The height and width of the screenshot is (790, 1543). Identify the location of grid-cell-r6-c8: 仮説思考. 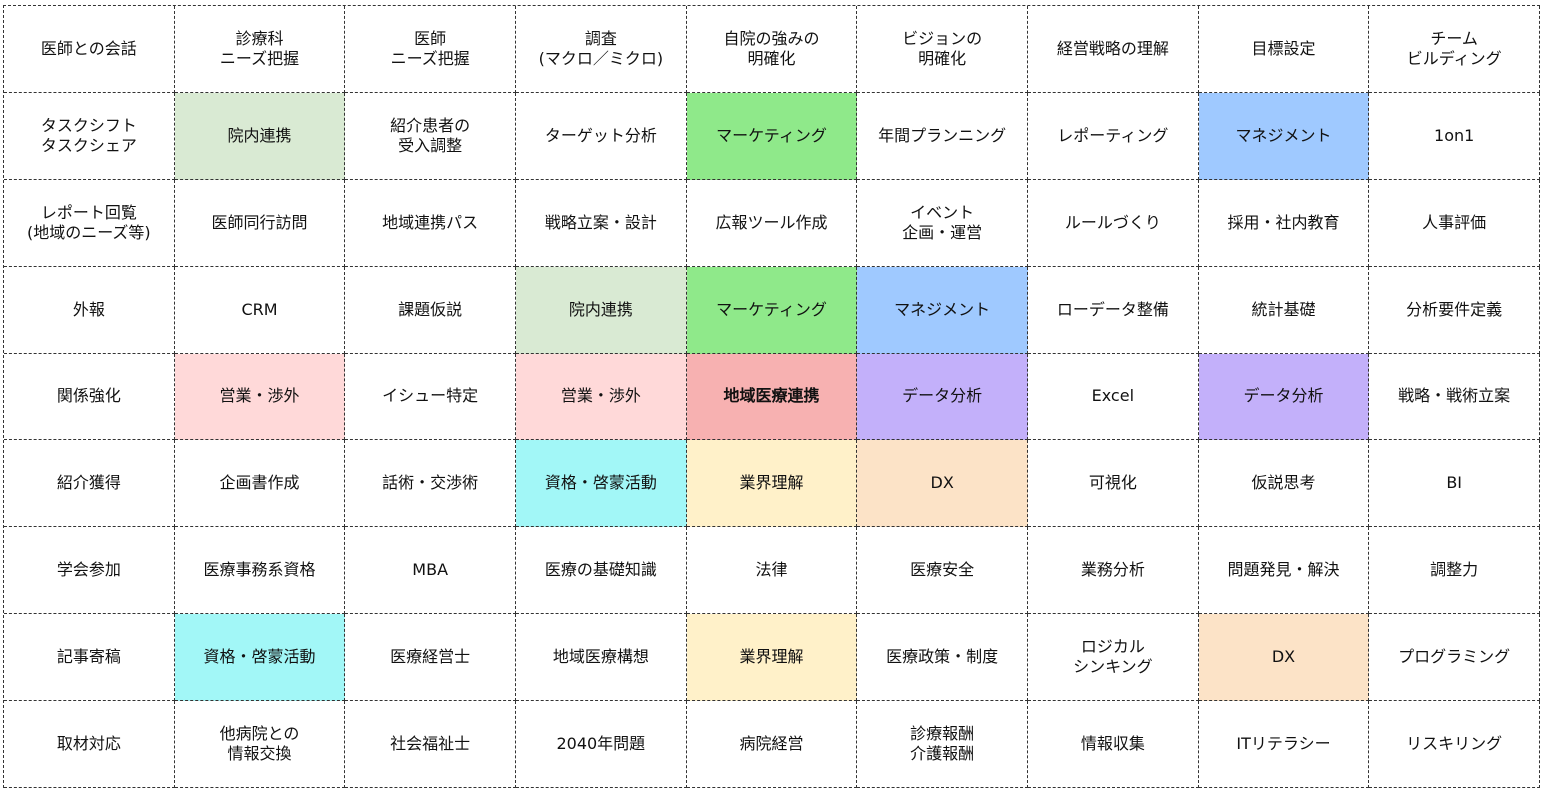
(1284, 484).